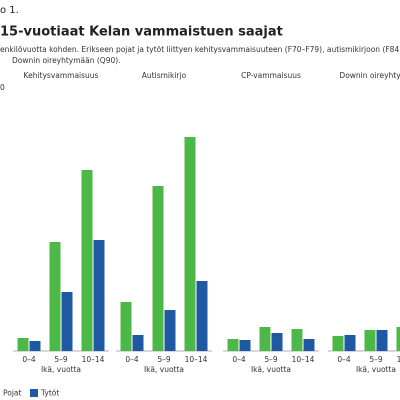 The image size is (400, 400). Describe the element at coordinates (141, 32) in the screenshot. I see `chart-title: 15-vuotiaat Kelan vammaistuen saajat` at that location.